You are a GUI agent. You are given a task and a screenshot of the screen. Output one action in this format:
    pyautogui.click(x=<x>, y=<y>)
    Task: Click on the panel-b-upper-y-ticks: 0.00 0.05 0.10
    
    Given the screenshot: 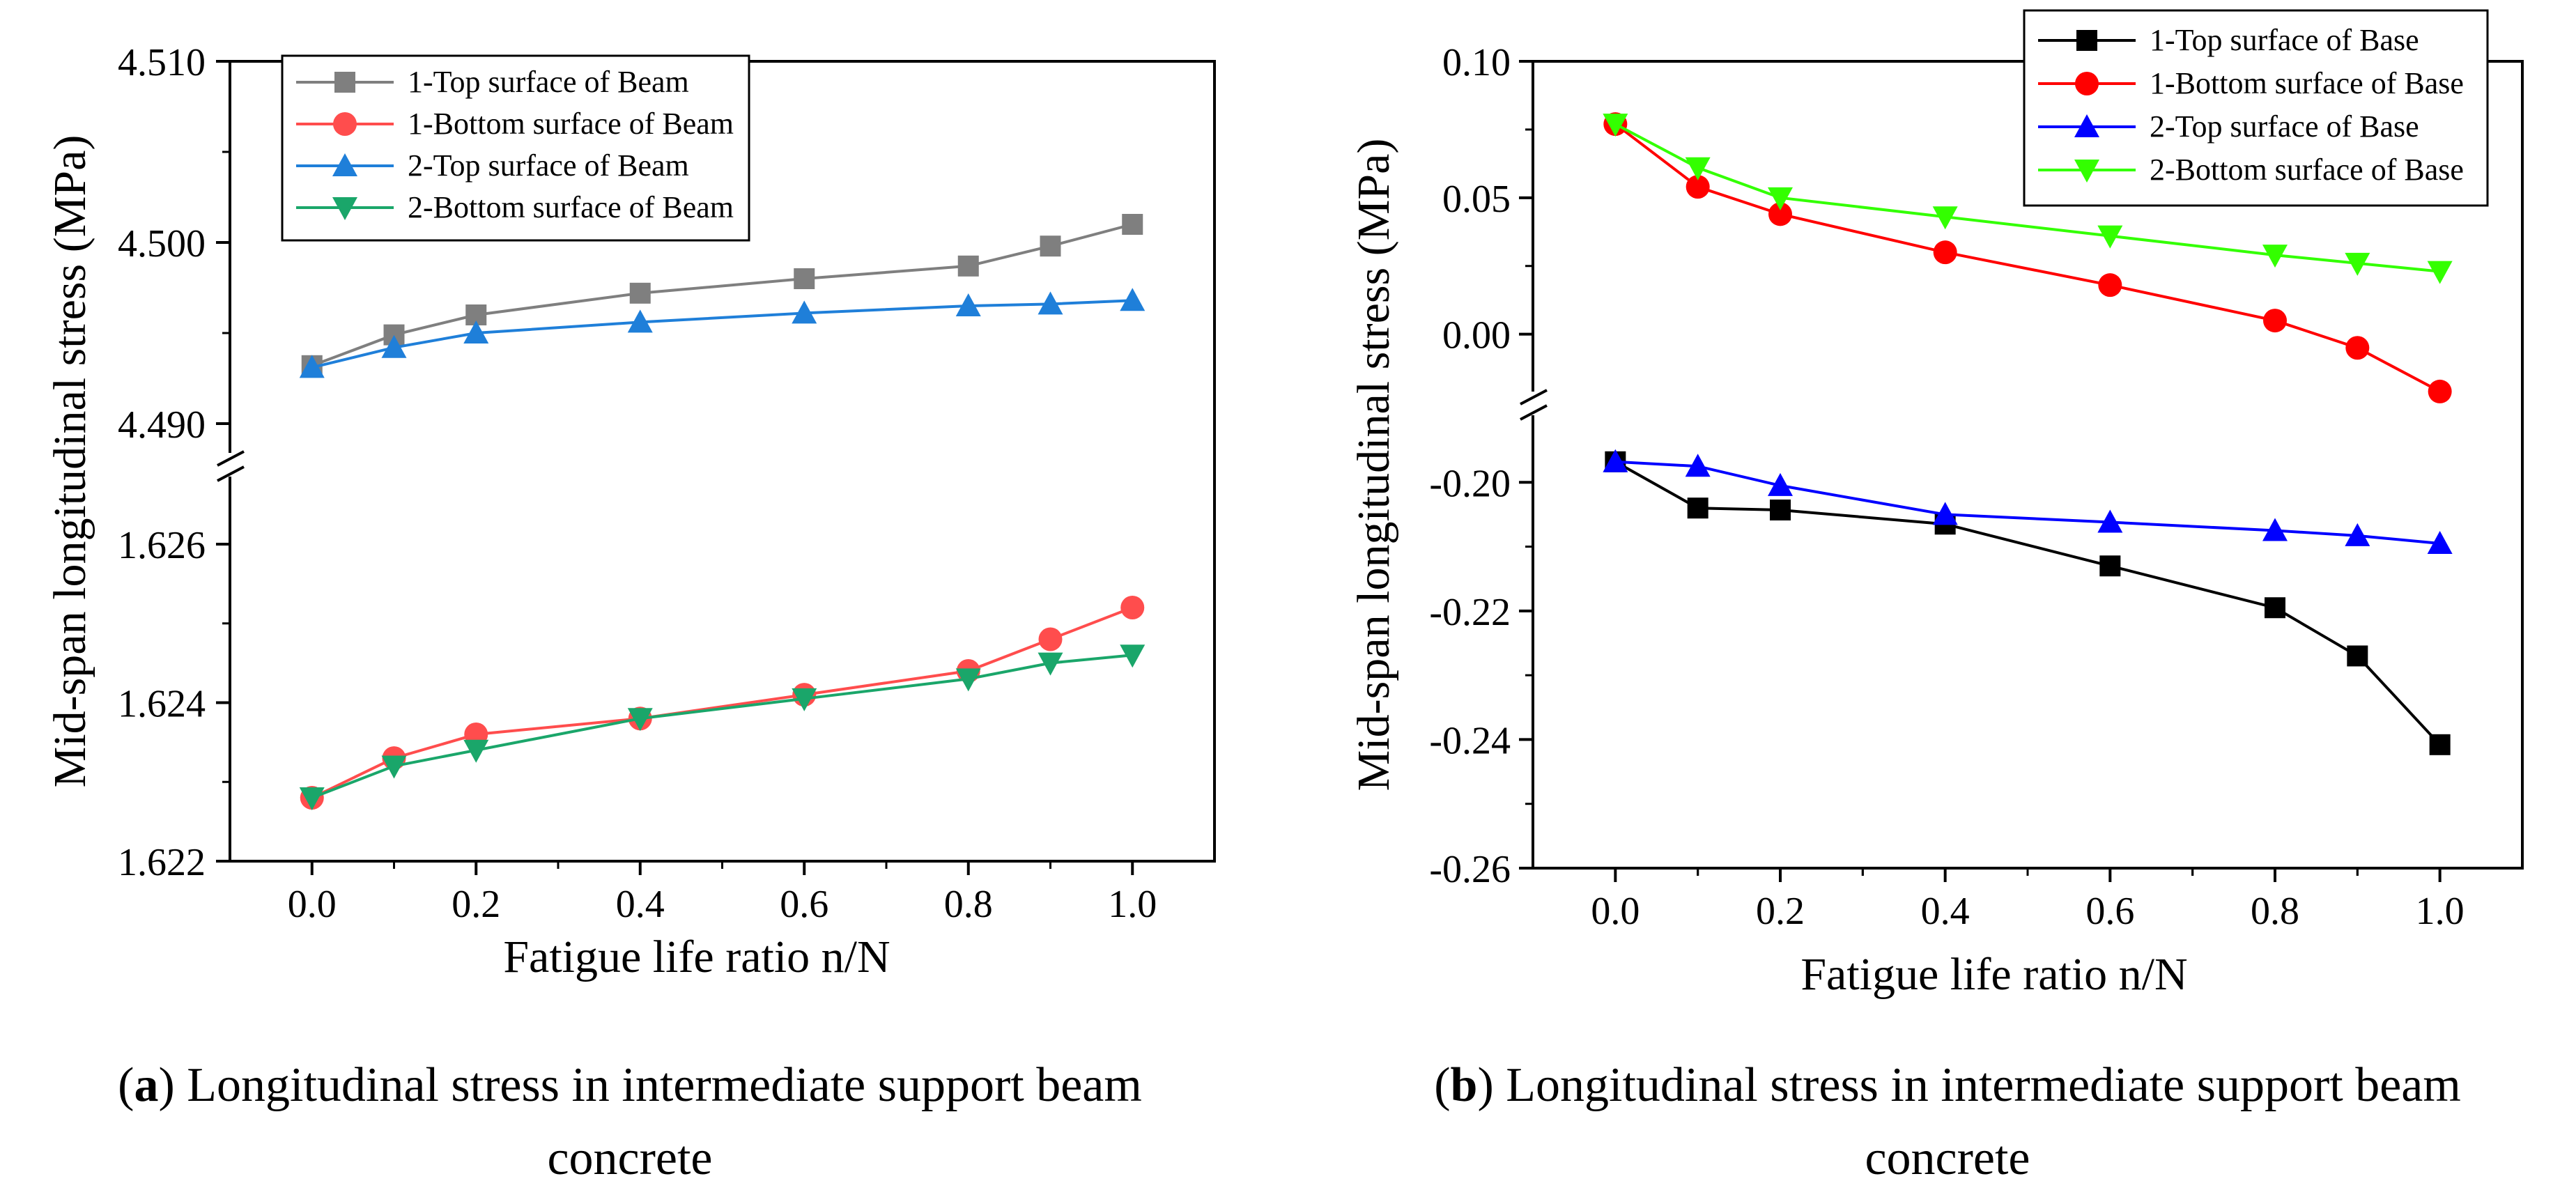 What is the action you would take?
    pyautogui.click(x=1487, y=199)
    